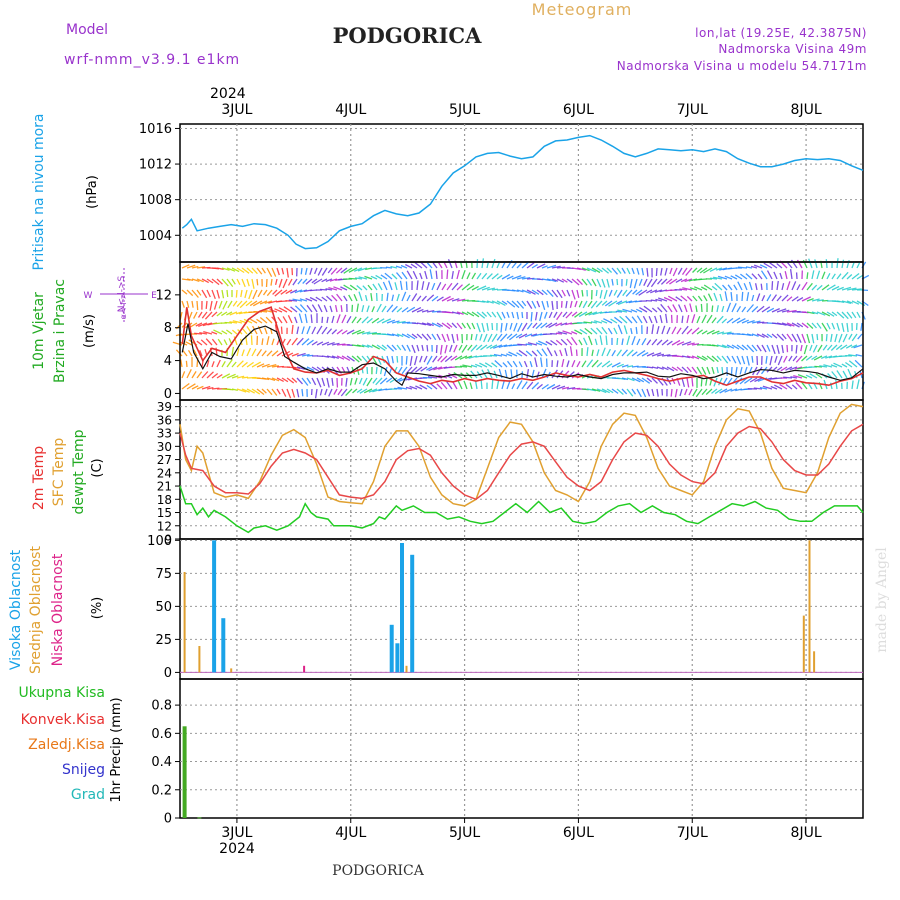  What do you see at coordinates (83, 770) in the screenshot?
I see `precip-legend-item: Snijeg` at bounding box center [83, 770].